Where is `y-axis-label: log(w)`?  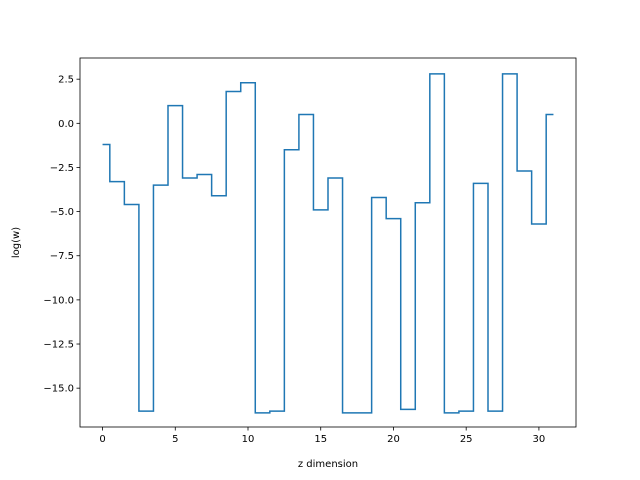
y-axis-label: log(w) is located at coordinates (16, 242).